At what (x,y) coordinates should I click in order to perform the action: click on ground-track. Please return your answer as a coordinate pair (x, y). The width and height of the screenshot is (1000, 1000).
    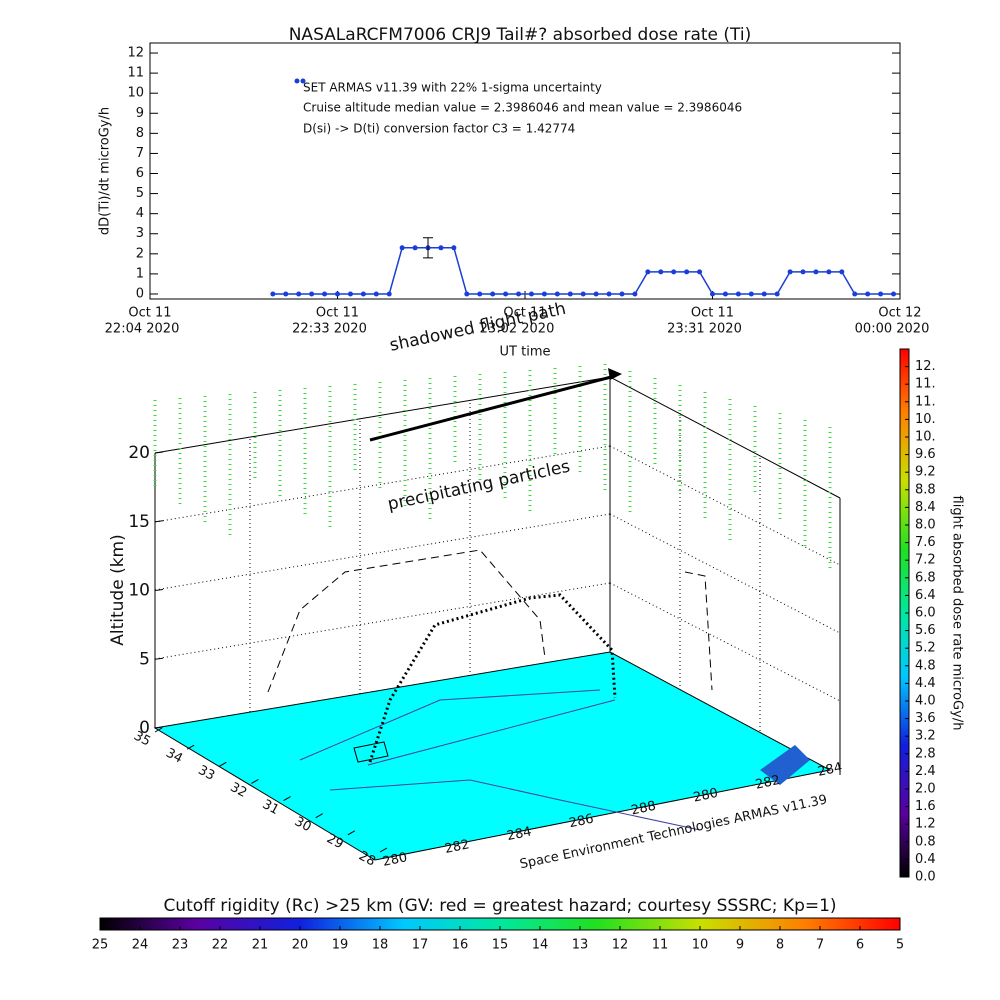
    Looking at the image, I should click on (491, 732).